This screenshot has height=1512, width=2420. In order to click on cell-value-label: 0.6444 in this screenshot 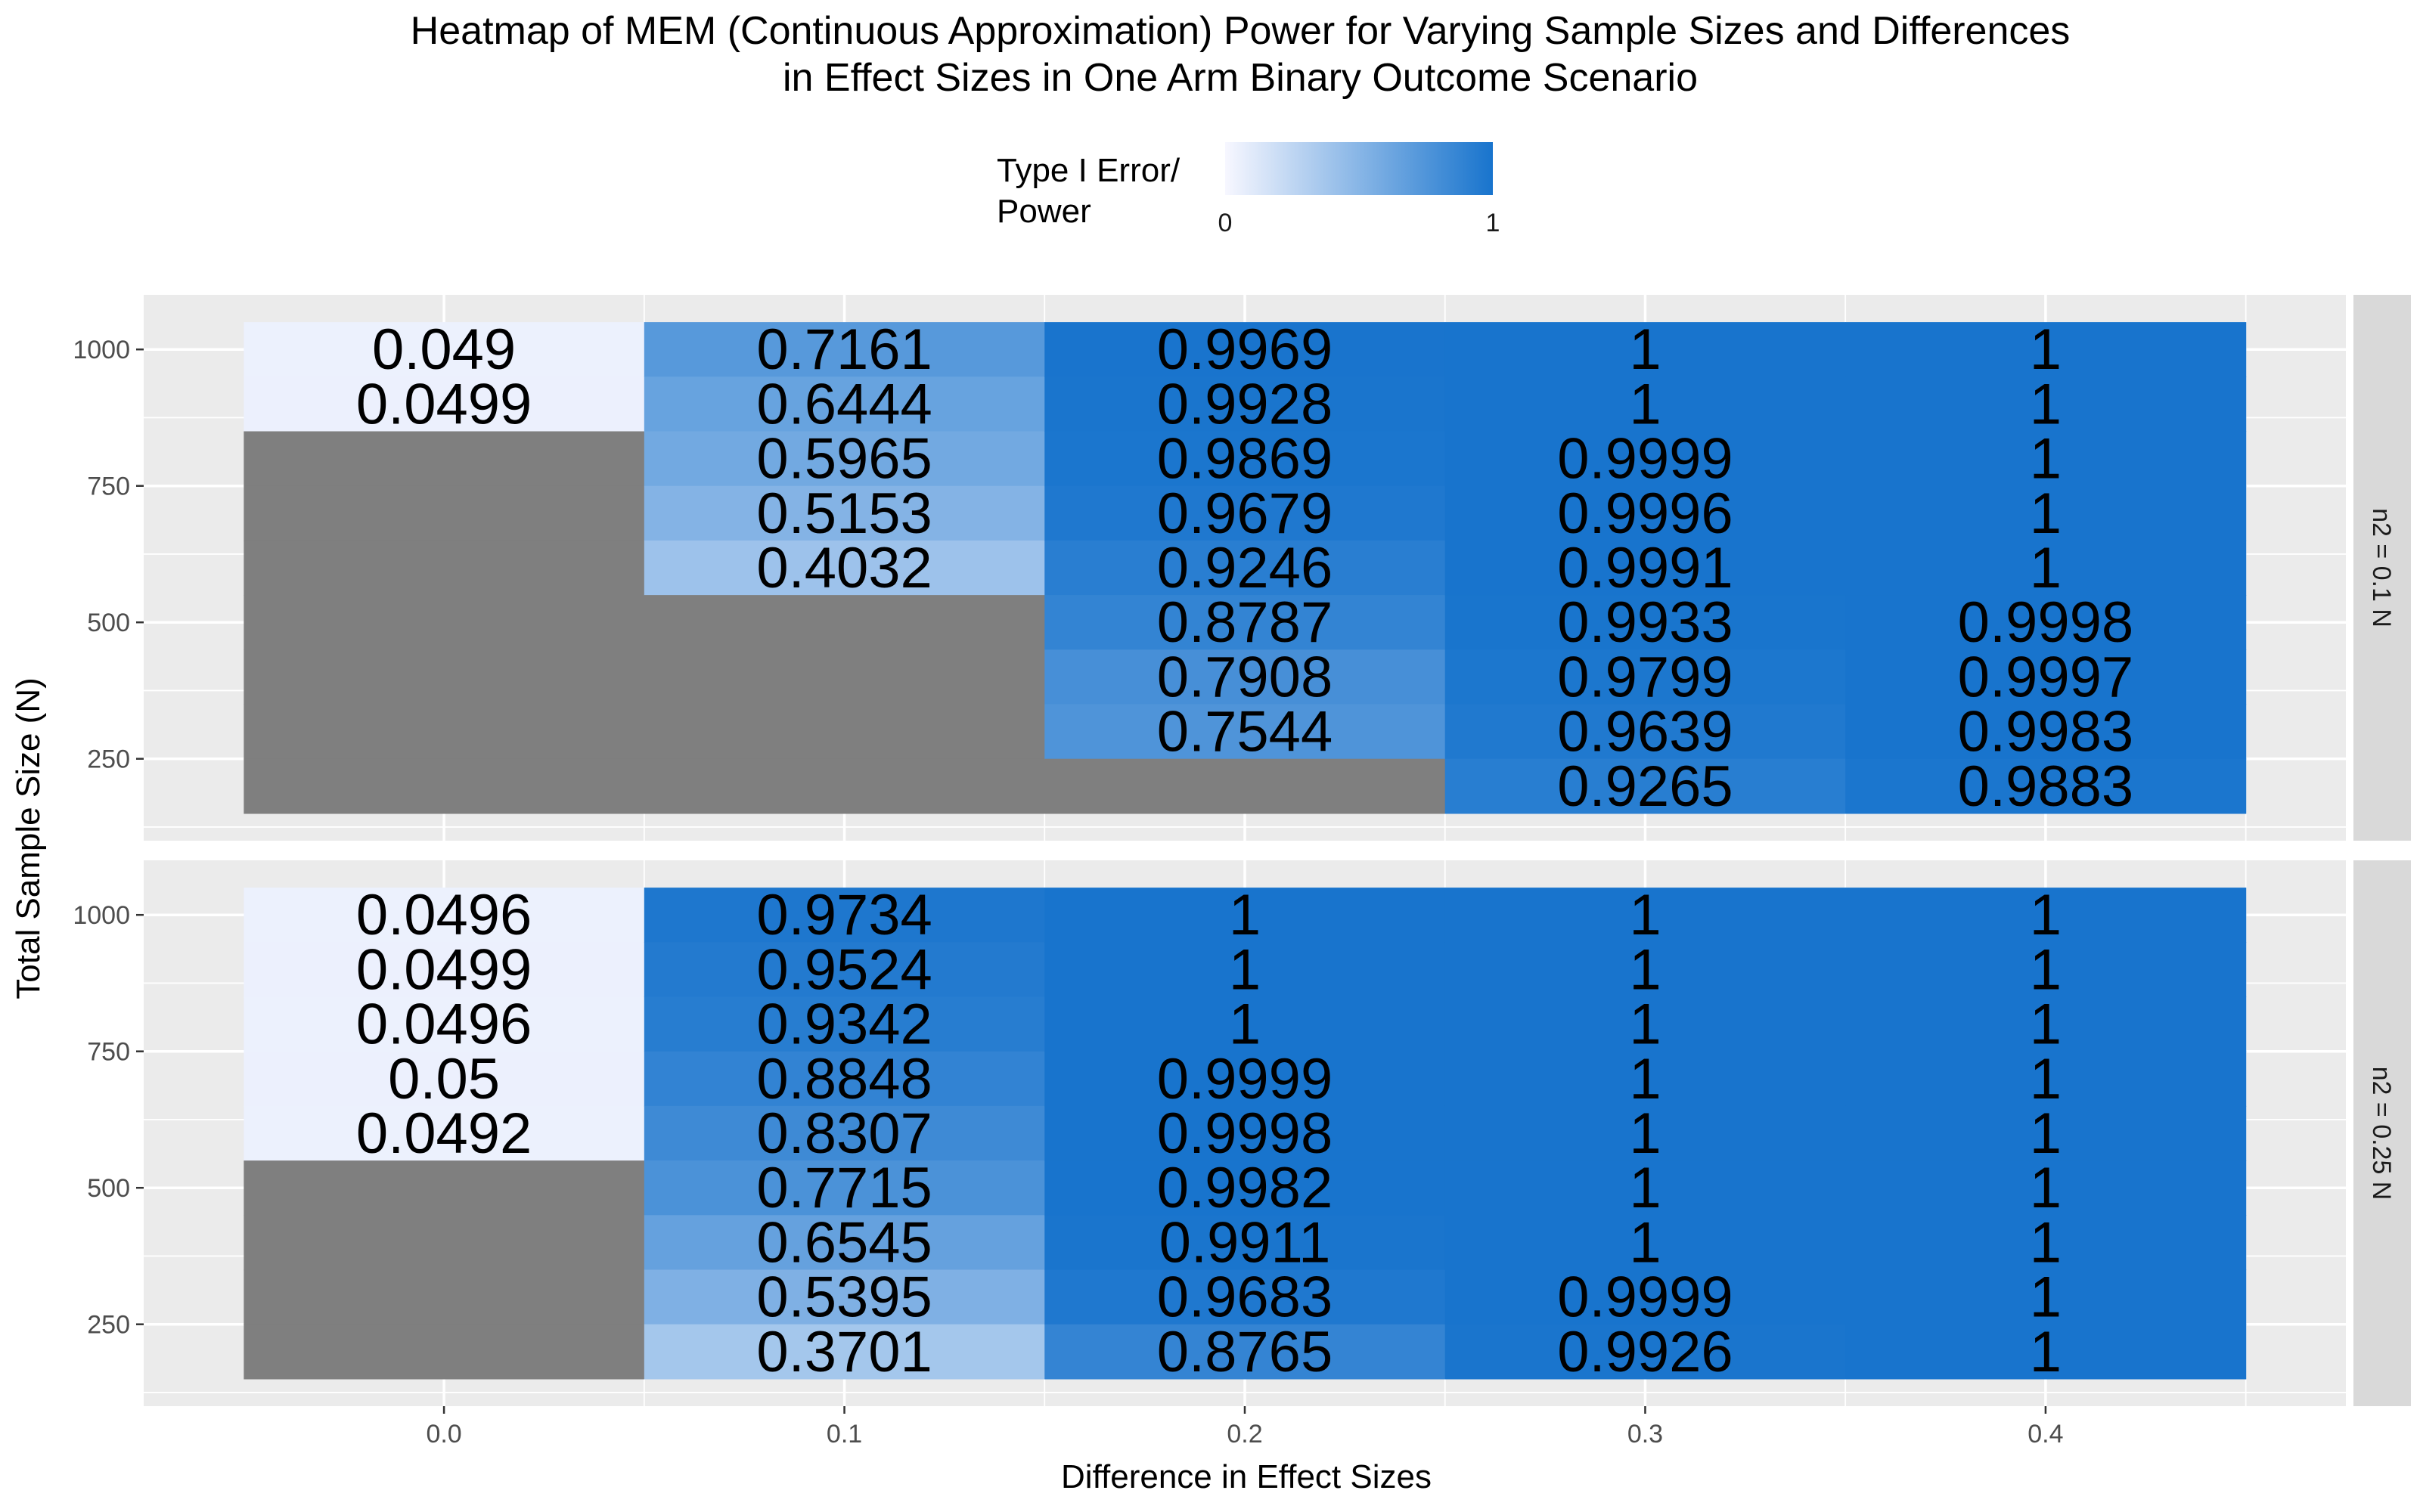, I will do `click(844, 404)`.